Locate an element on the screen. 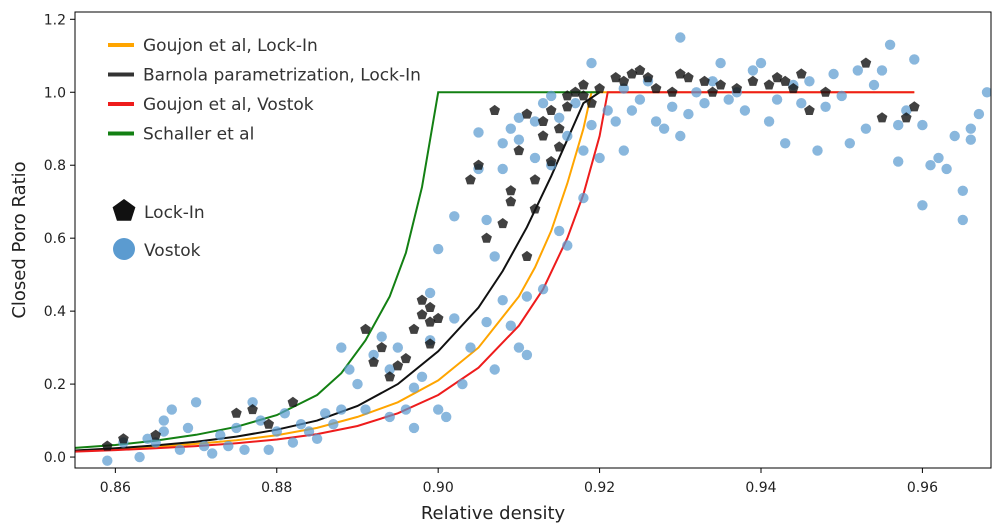 The image size is (993, 528). x-axis-title: Relative density is located at coordinates (493, 513).